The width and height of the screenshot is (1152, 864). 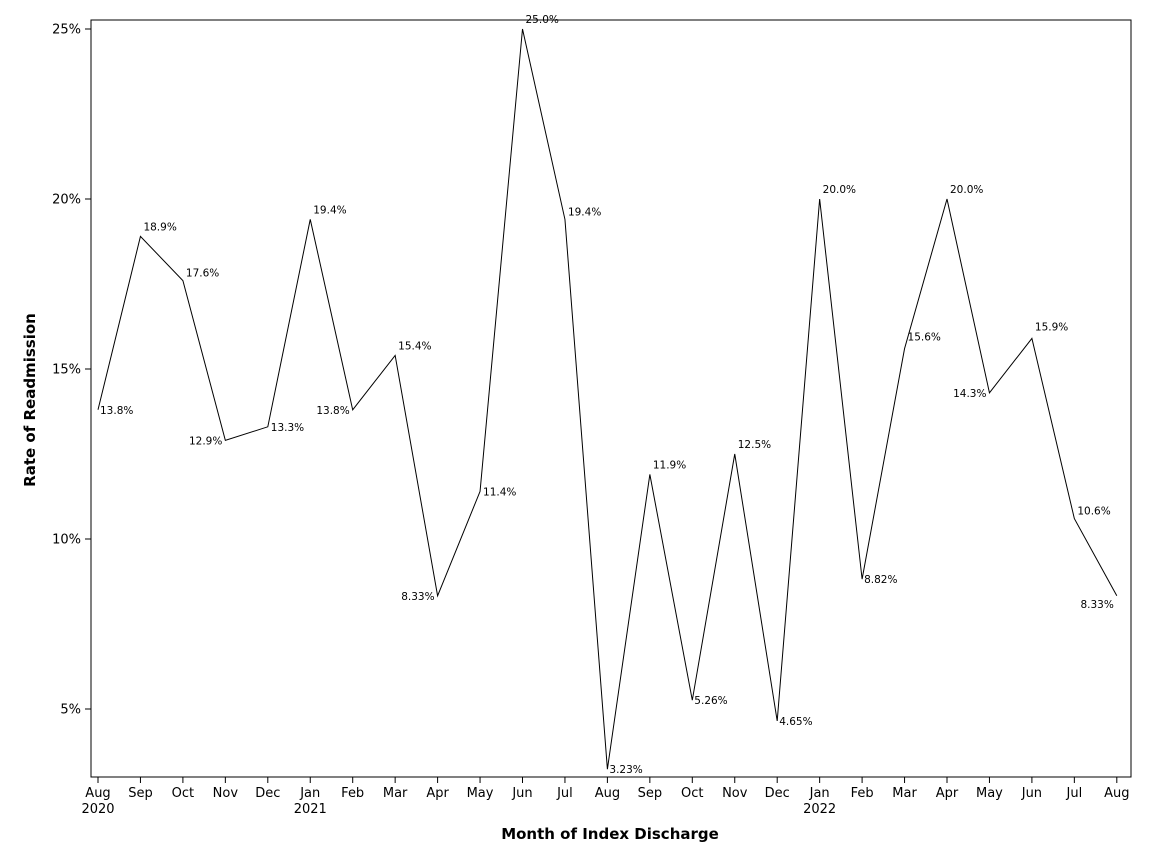 I want to click on data-label: 4.65%, so click(x=795, y=722).